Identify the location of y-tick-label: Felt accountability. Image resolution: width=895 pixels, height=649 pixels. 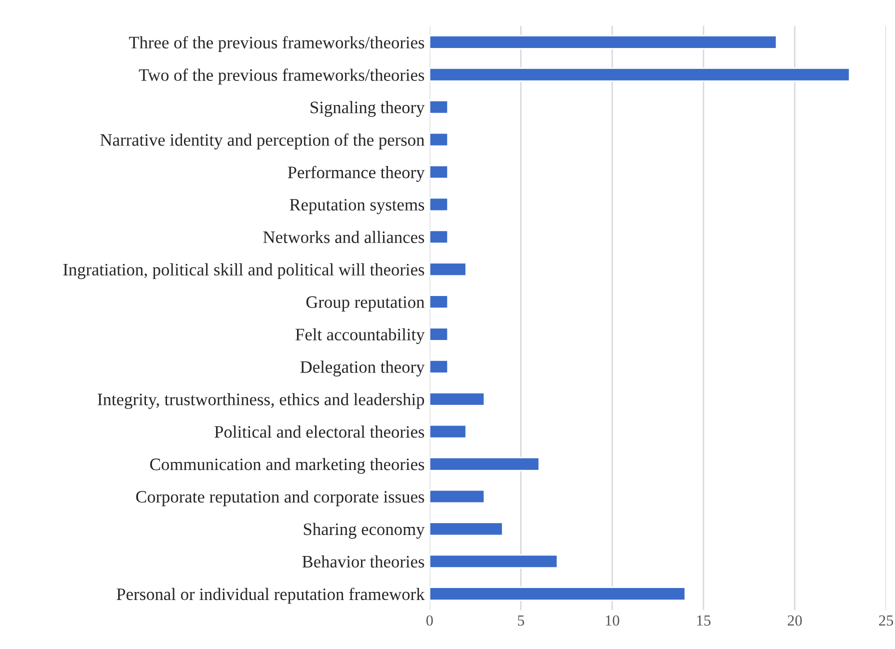
(360, 336).